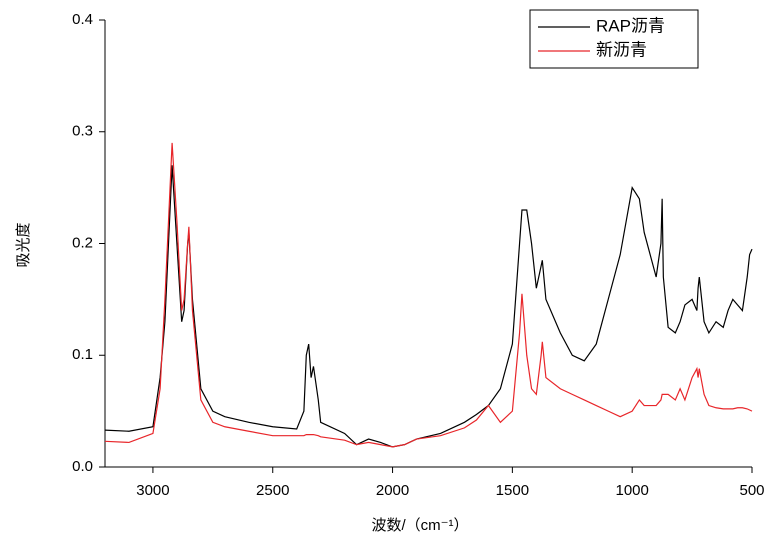  I want to click on y-tick-label: 0.1, so click(82, 354).